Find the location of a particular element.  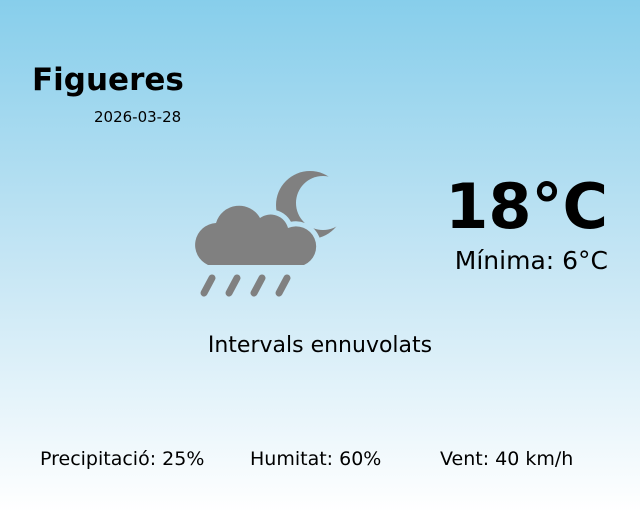

city-name: Figueres is located at coordinates (108, 80).